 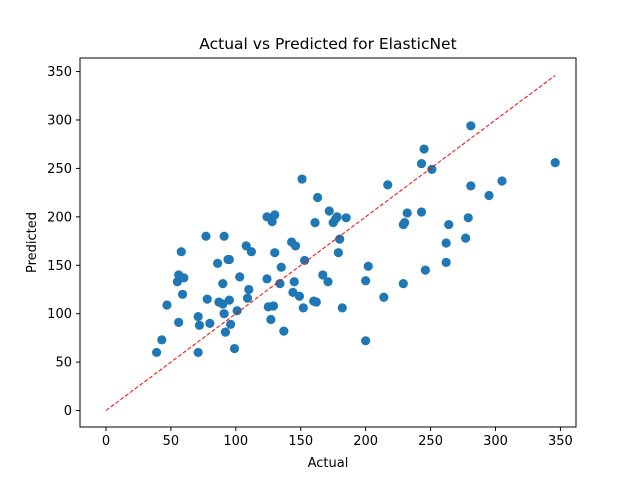 What do you see at coordinates (171, 441) in the screenshot?
I see `x-tick-label: 50` at bounding box center [171, 441].